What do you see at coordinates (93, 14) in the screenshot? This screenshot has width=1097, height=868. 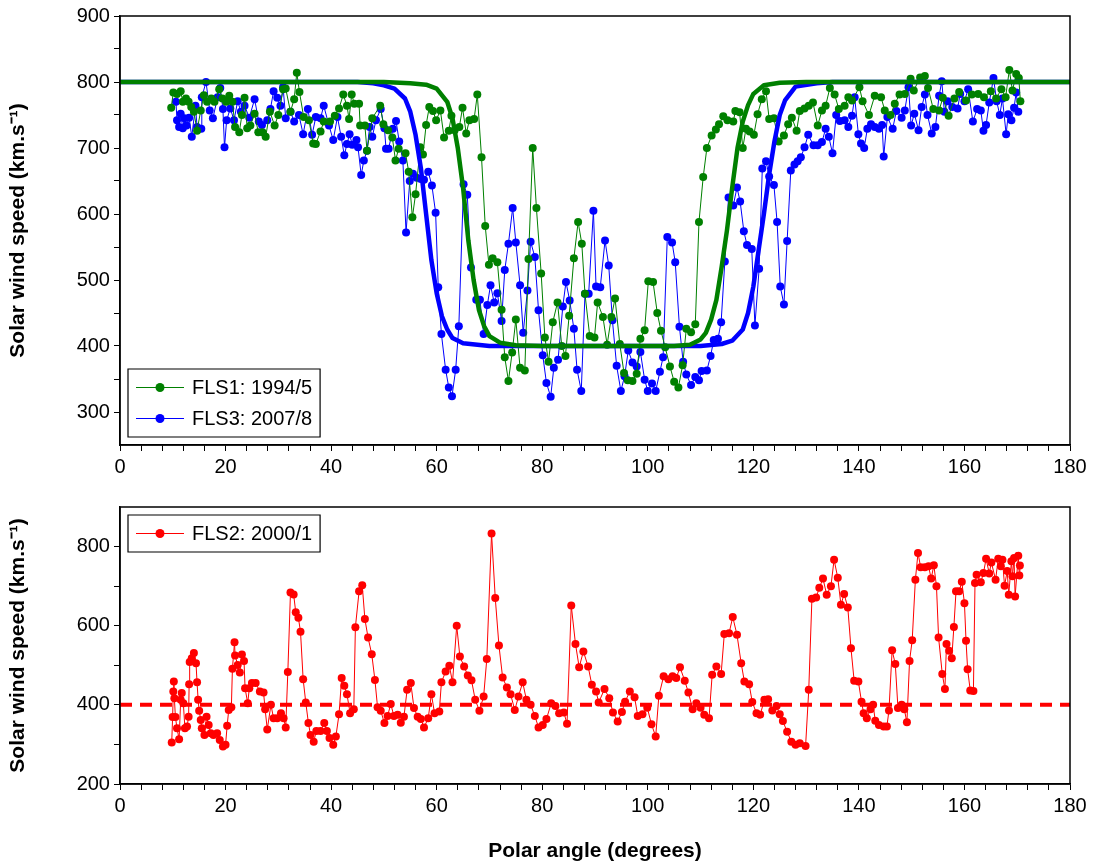 I see `y-tick-label: 900` at bounding box center [93, 14].